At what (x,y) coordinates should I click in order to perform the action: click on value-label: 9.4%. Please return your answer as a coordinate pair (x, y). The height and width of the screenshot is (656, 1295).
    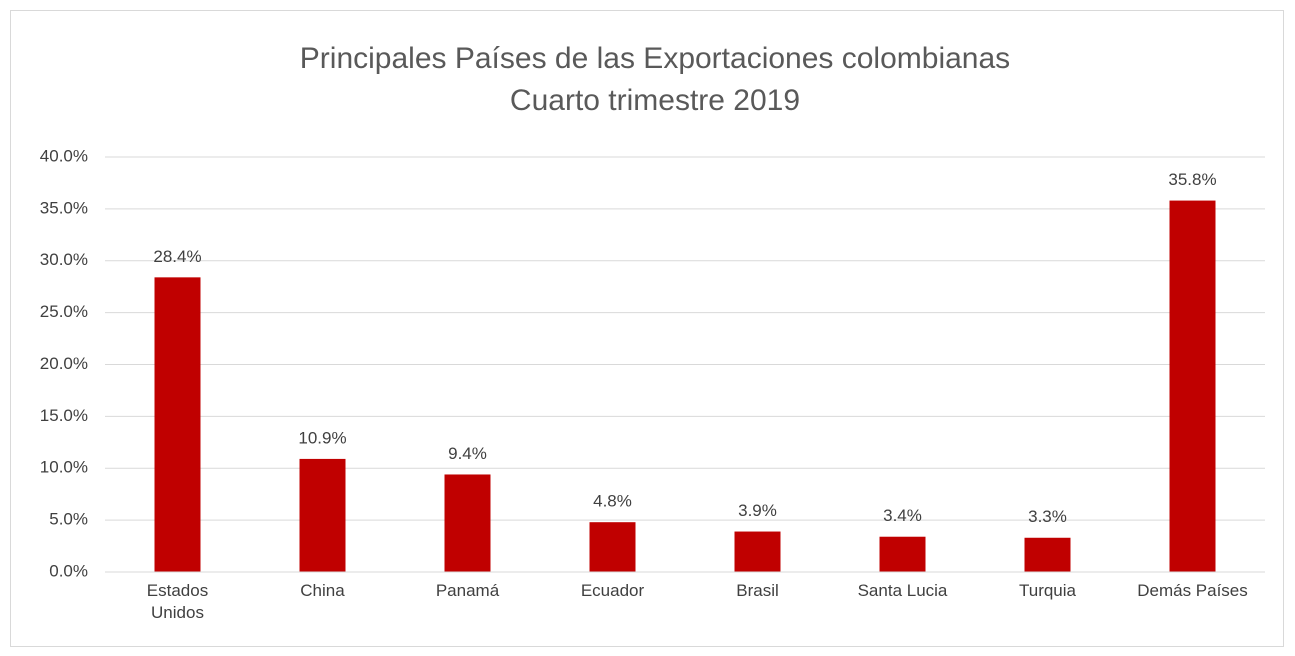
    Looking at the image, I should click on (467, 453).